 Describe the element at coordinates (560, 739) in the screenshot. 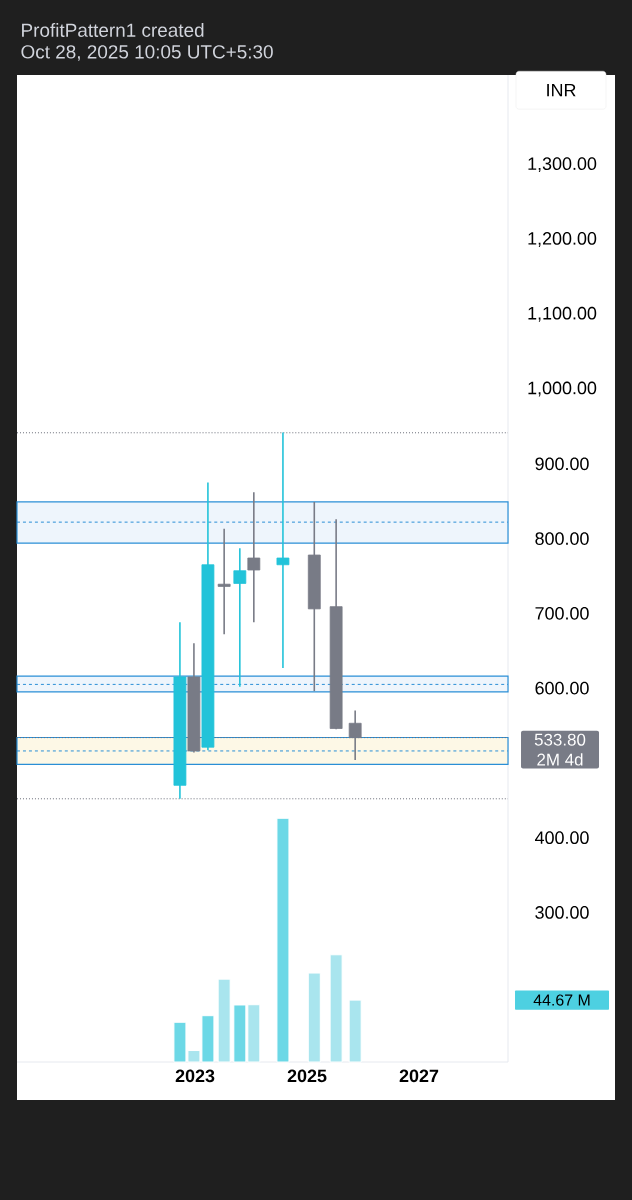

I see `ref-line-label: 533.80` at that location.